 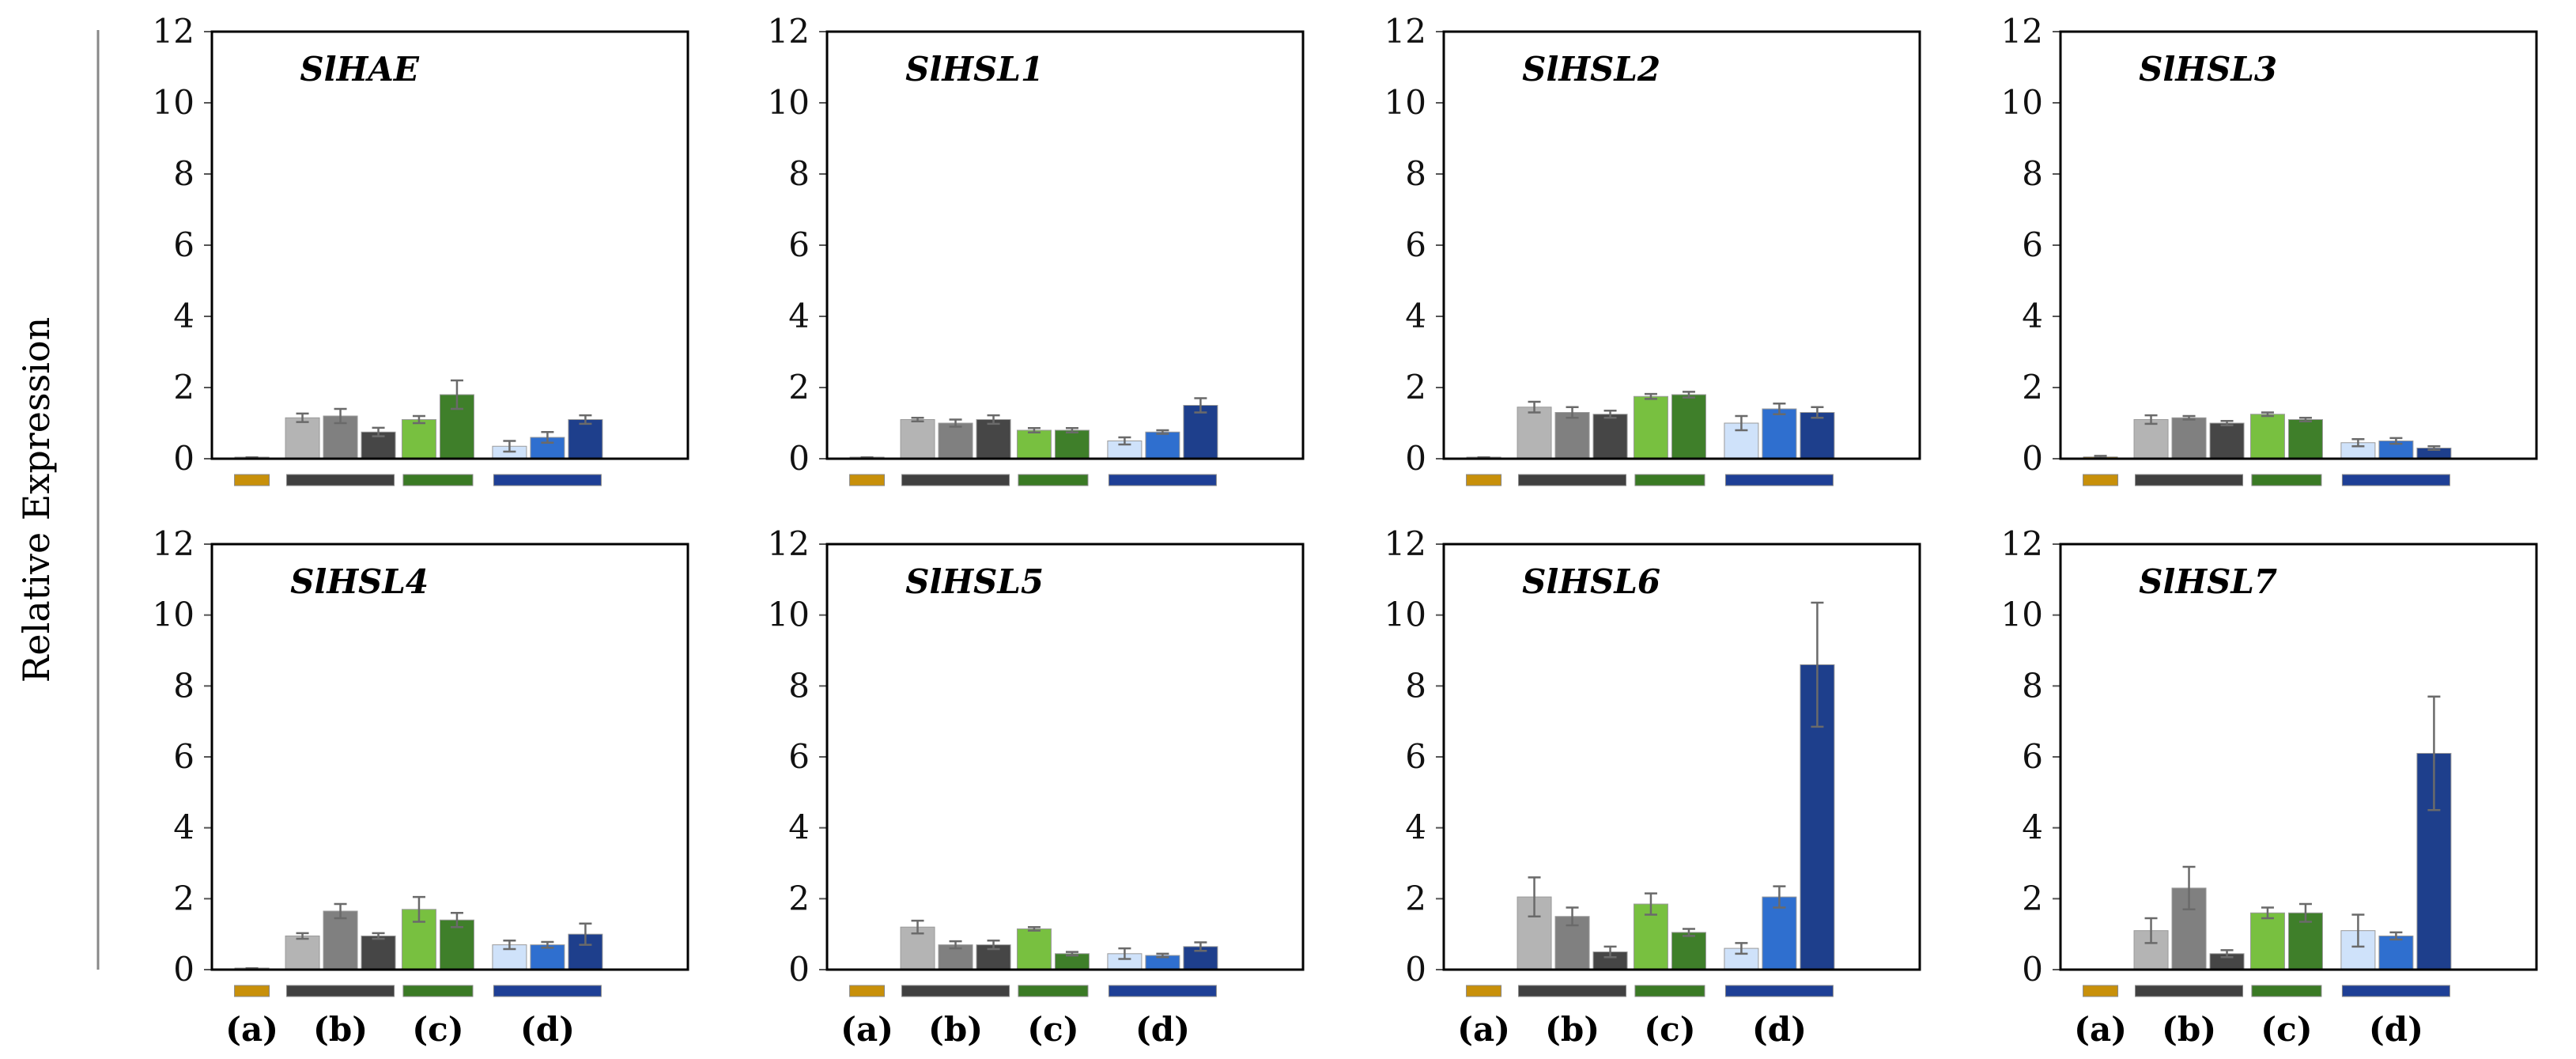 I want to click on panel-SlHSL1: 0 2 4 6 8 10 12 SlHSL1, so click(x=1036, y=249).